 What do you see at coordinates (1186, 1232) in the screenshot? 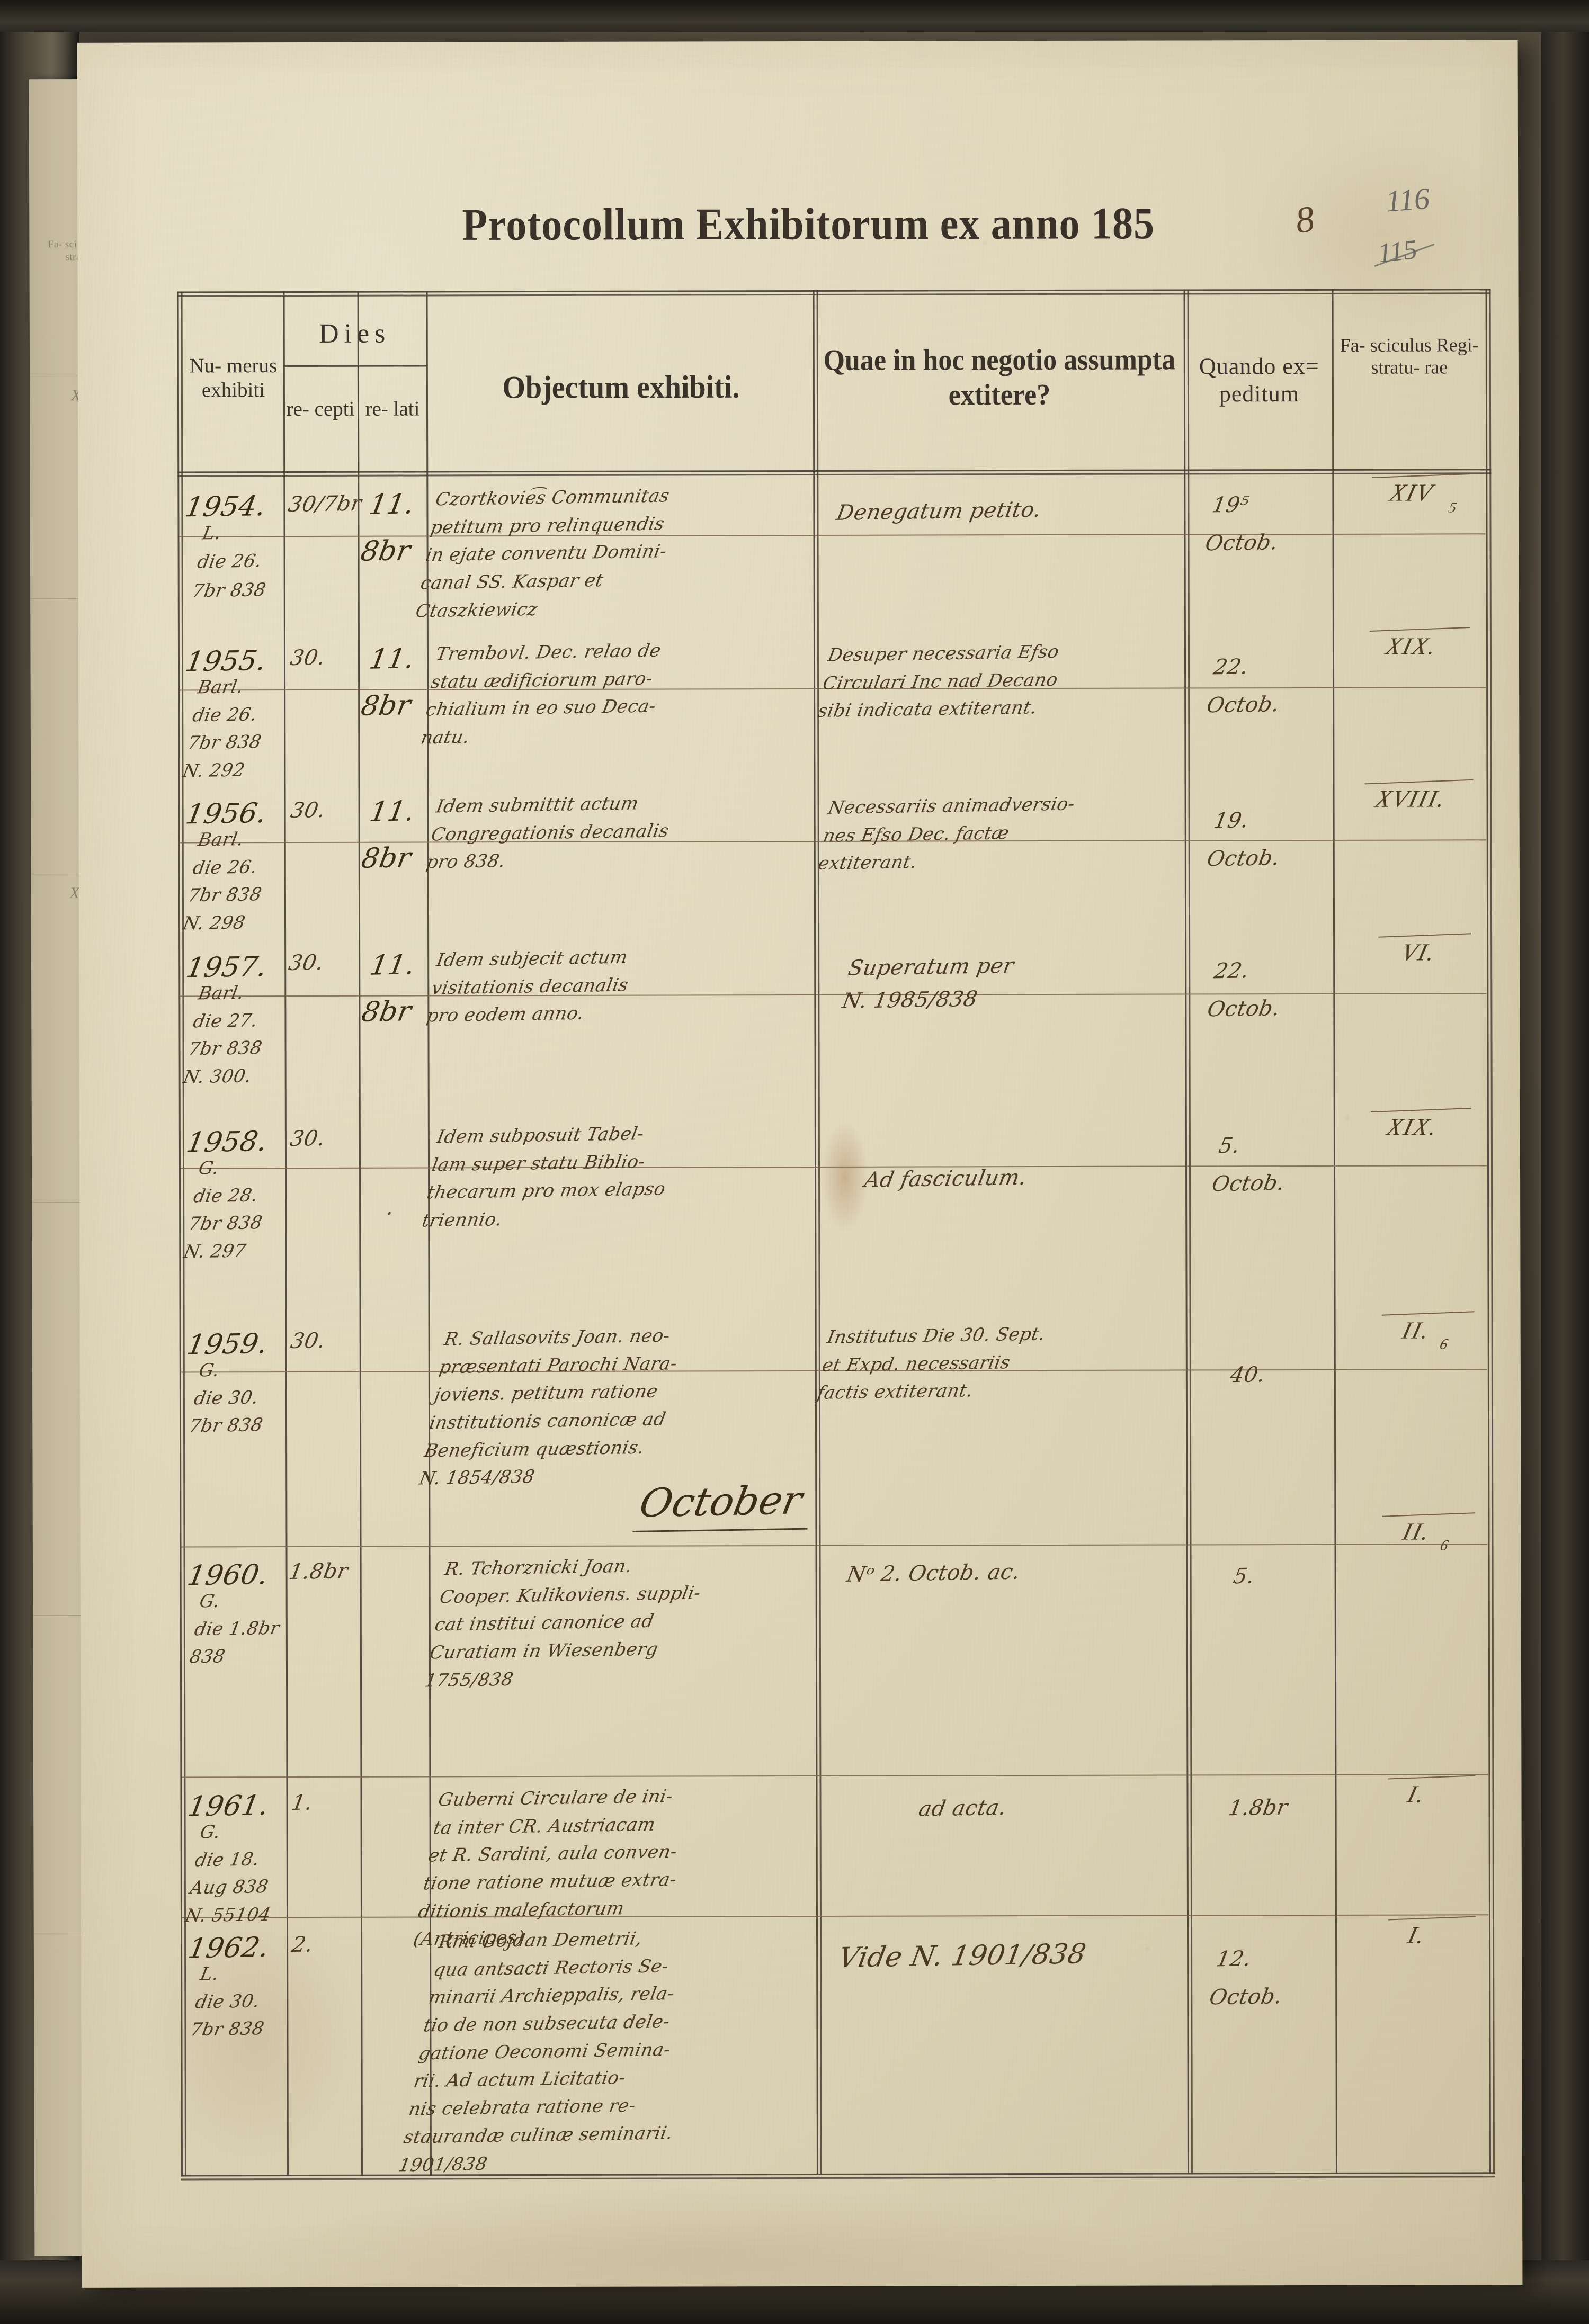
I see `col-divider-quae` at bounding box center [1186, 1232].